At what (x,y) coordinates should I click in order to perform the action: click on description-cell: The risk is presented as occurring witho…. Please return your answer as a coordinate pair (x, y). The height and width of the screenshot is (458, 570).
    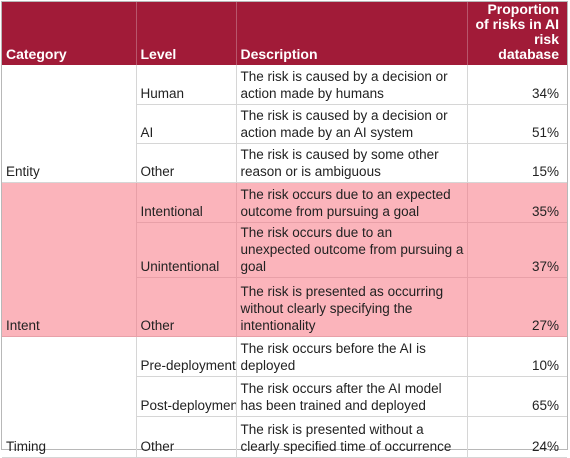
    Looking at the image, I should click on (352, 307).